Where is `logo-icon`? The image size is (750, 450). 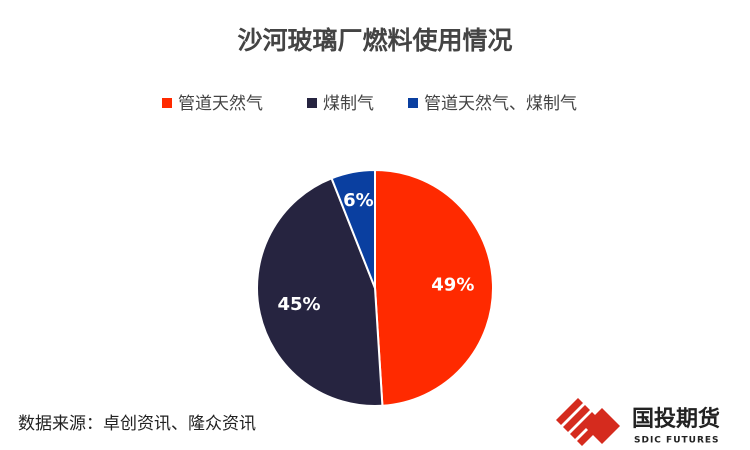
logo-icon is located at coordinates (588, 422).